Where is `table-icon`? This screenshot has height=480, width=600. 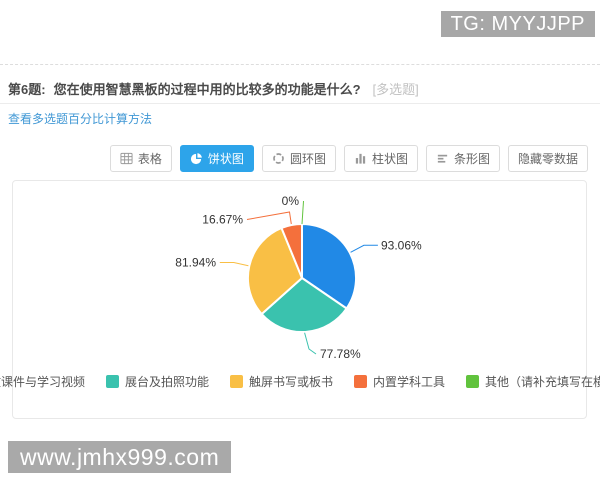
table-icon is located at coordinates (126, 158).